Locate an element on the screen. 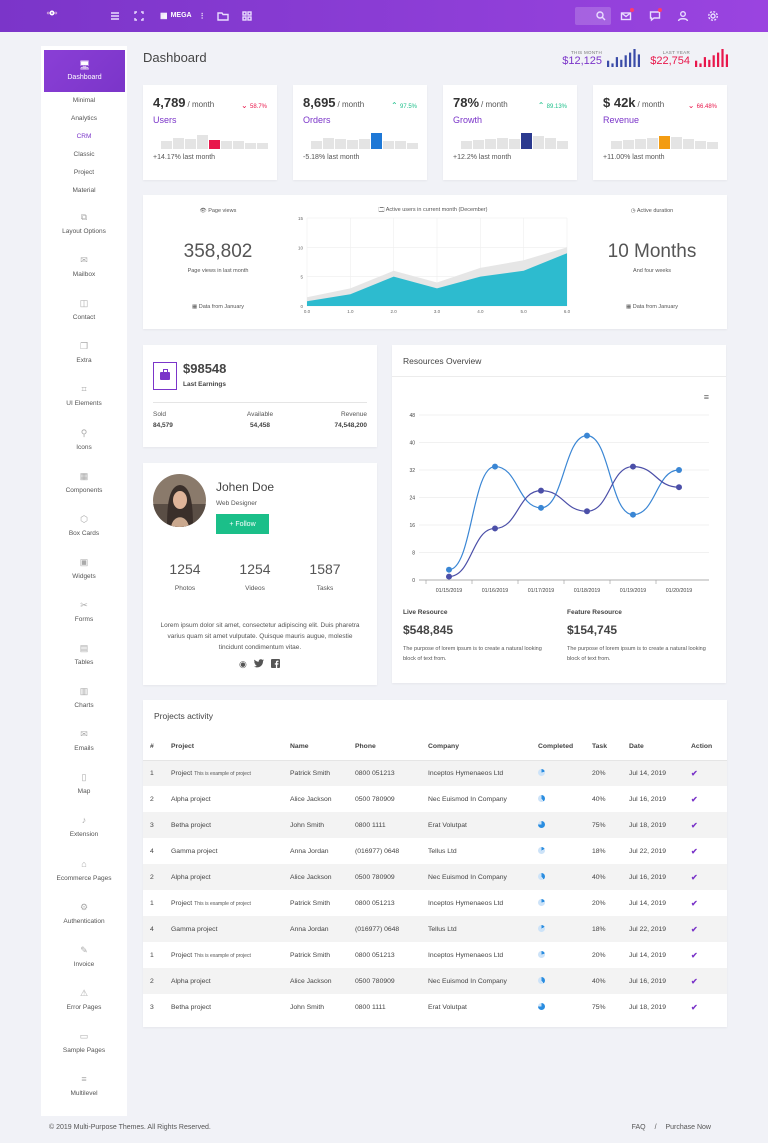  stat-percent-value: 58.7% is located at coordinates (258, 107).